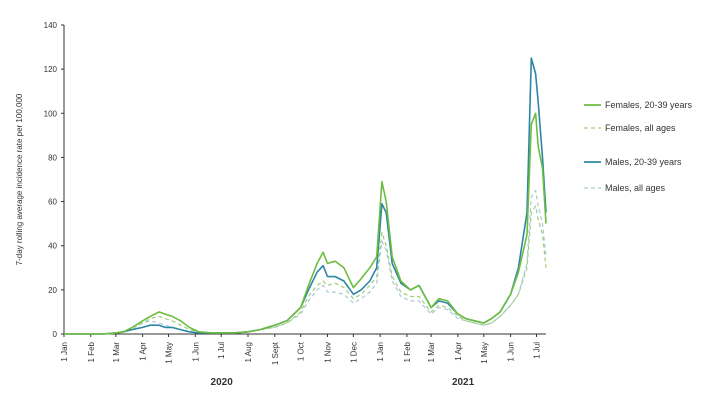 The height and width of the screenshot is (400, 708). What do you see at coordinates (327, 352) in the screenshot?
I see `x-tick-label: 1 Nov` at bounding box center [327, 352].